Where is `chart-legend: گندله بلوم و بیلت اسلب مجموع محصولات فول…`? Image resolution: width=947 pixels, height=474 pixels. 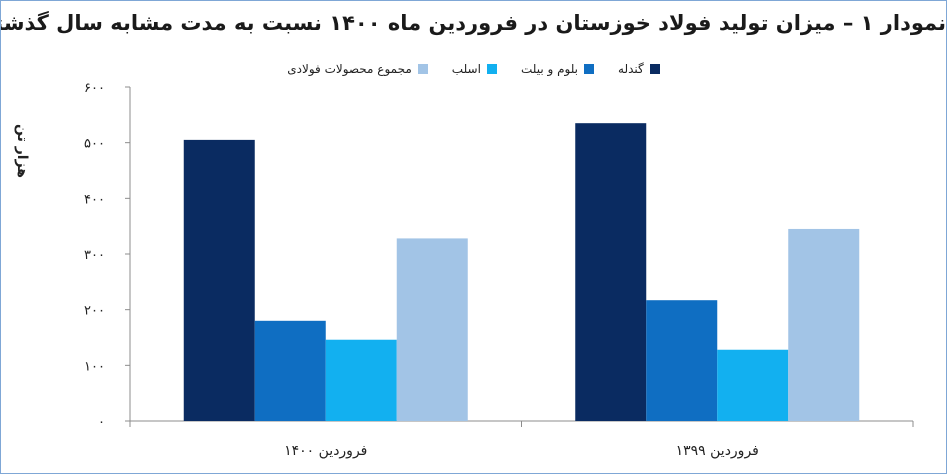
chart-legend: گندله بلوم و بیلت اسلب مجموع محصولات فول… is located at coordinates (473, 69).